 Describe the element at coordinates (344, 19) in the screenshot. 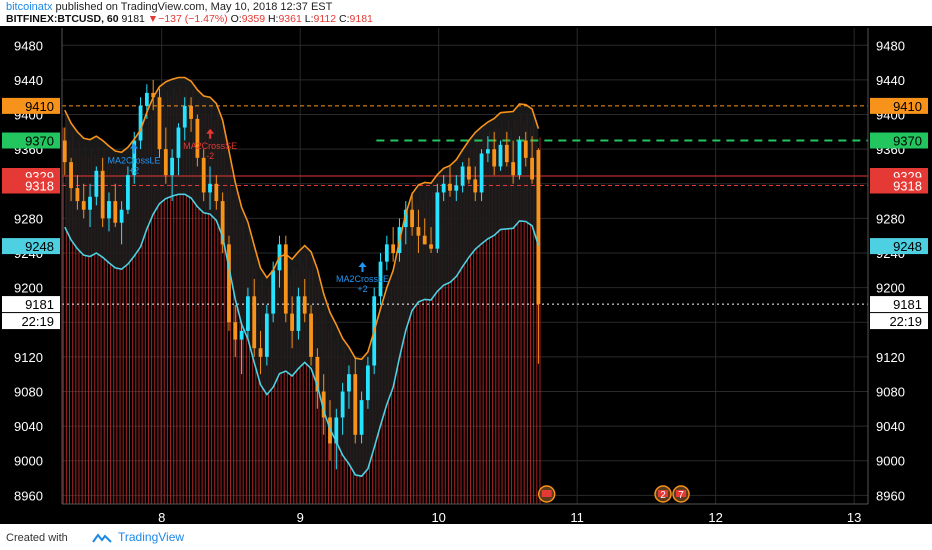

I see `close-label: C:` at that location.